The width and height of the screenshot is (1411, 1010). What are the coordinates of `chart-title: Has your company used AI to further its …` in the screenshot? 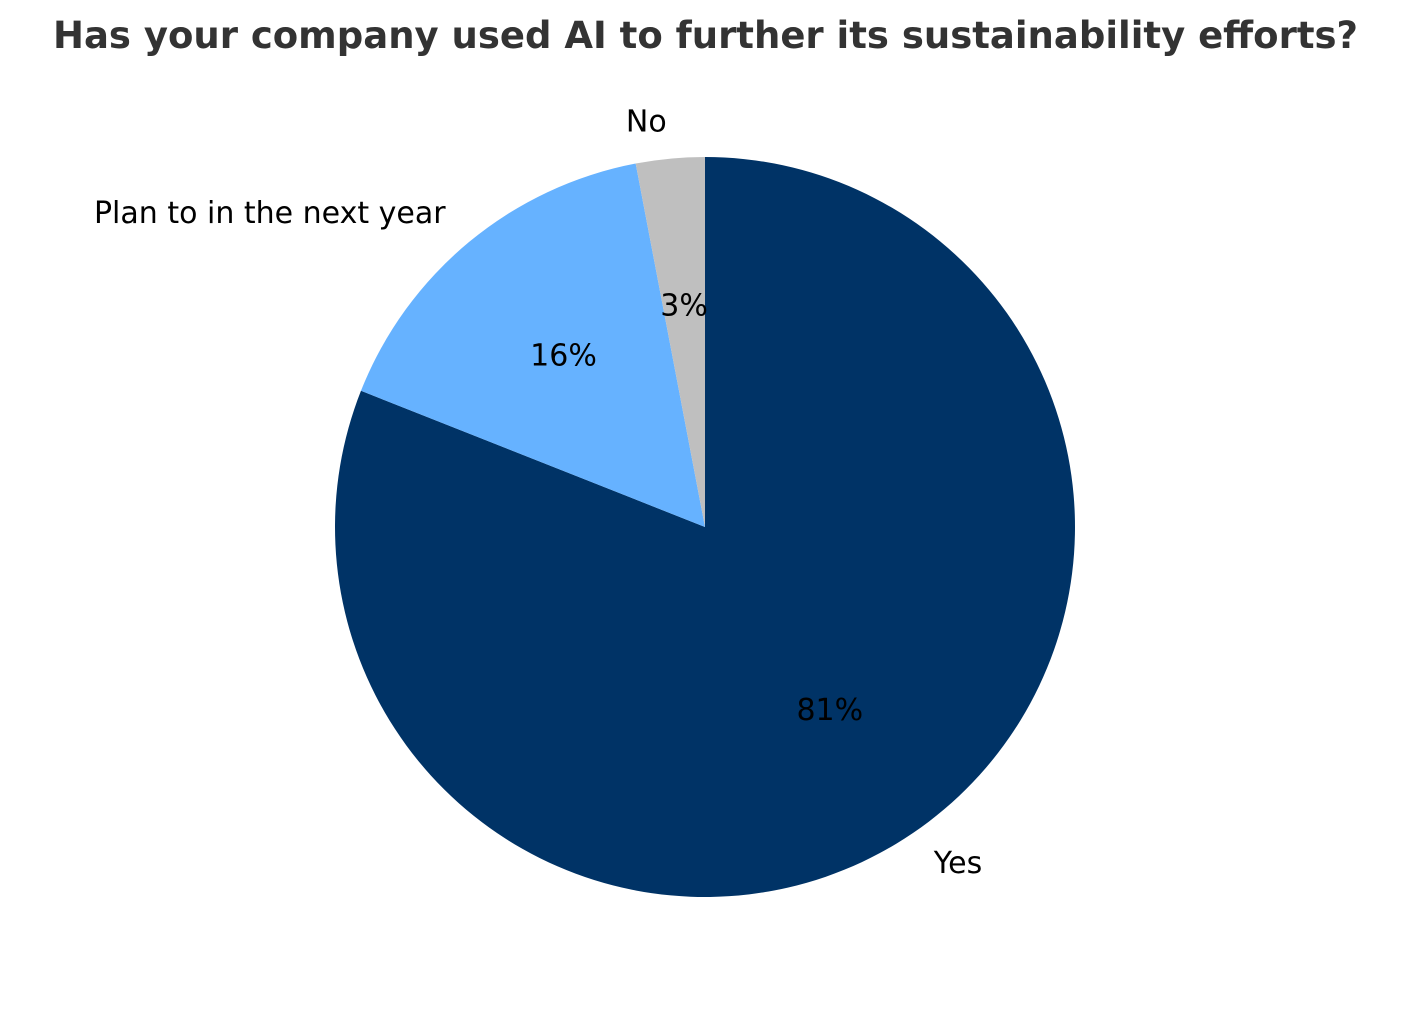 It's located at (705, 35).